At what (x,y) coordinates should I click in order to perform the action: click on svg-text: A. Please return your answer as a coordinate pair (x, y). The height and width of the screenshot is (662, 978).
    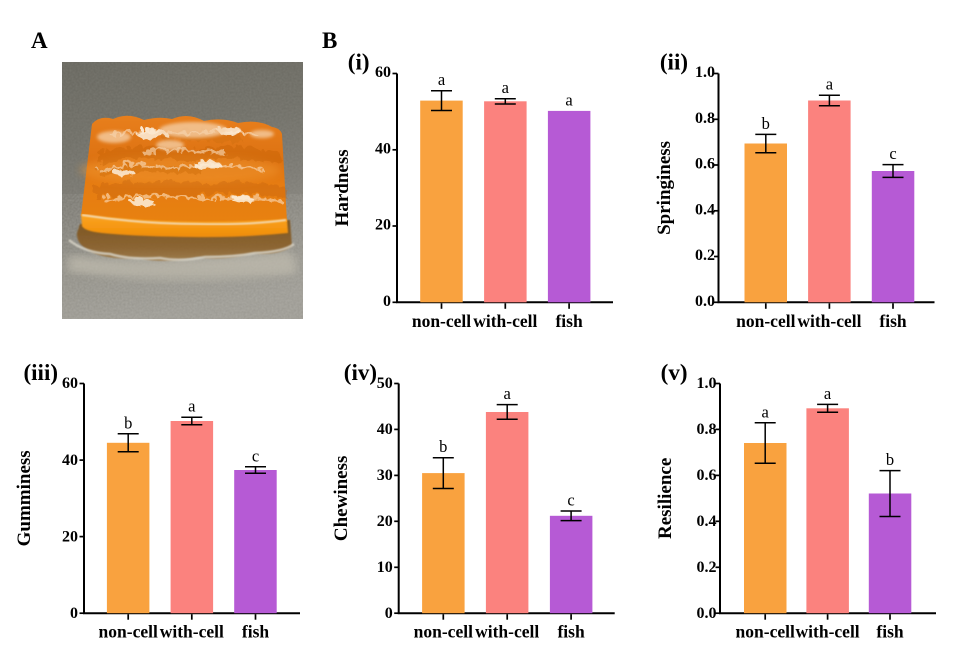
    Looking at the image, I should click on (39, 40).